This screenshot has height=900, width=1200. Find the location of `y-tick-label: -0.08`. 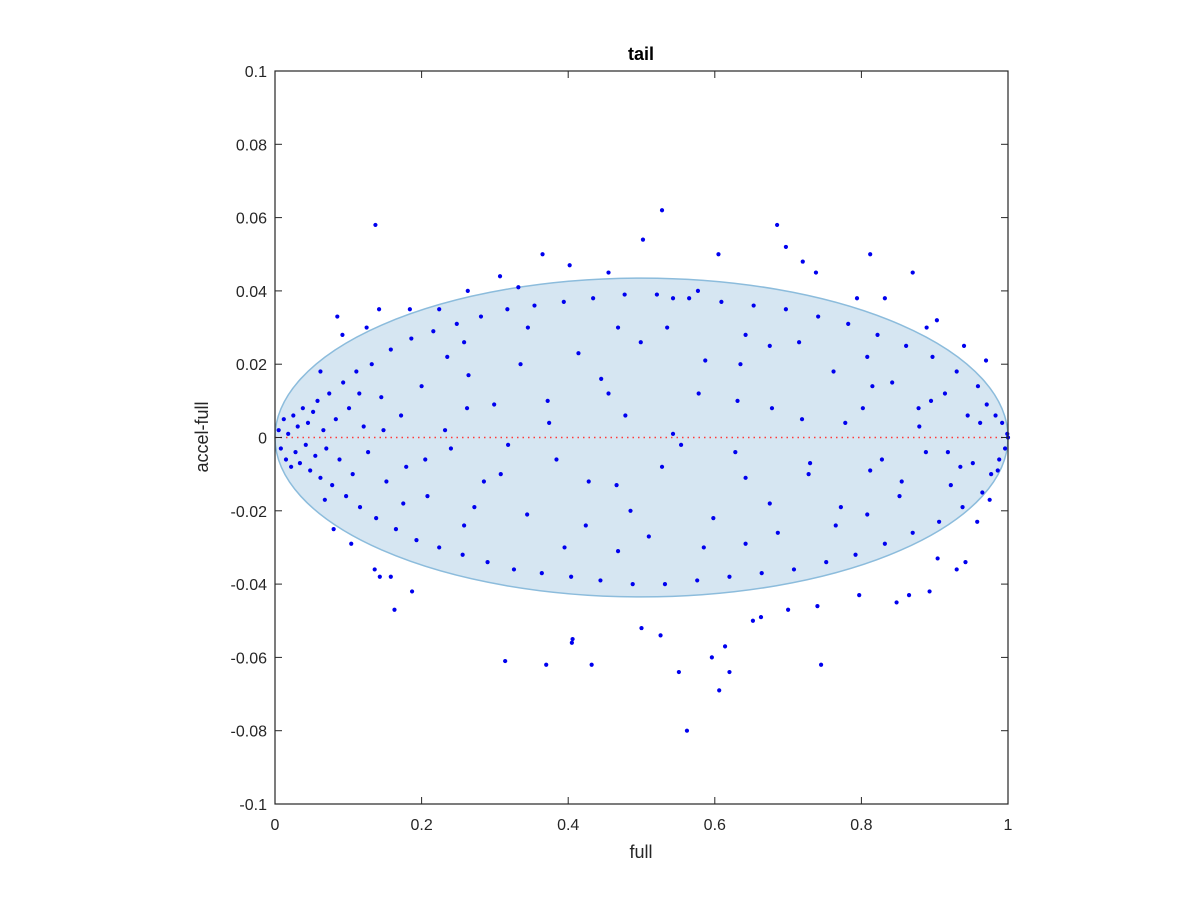

y-tick-label: -0.08 is located at coordinates (249, 732).